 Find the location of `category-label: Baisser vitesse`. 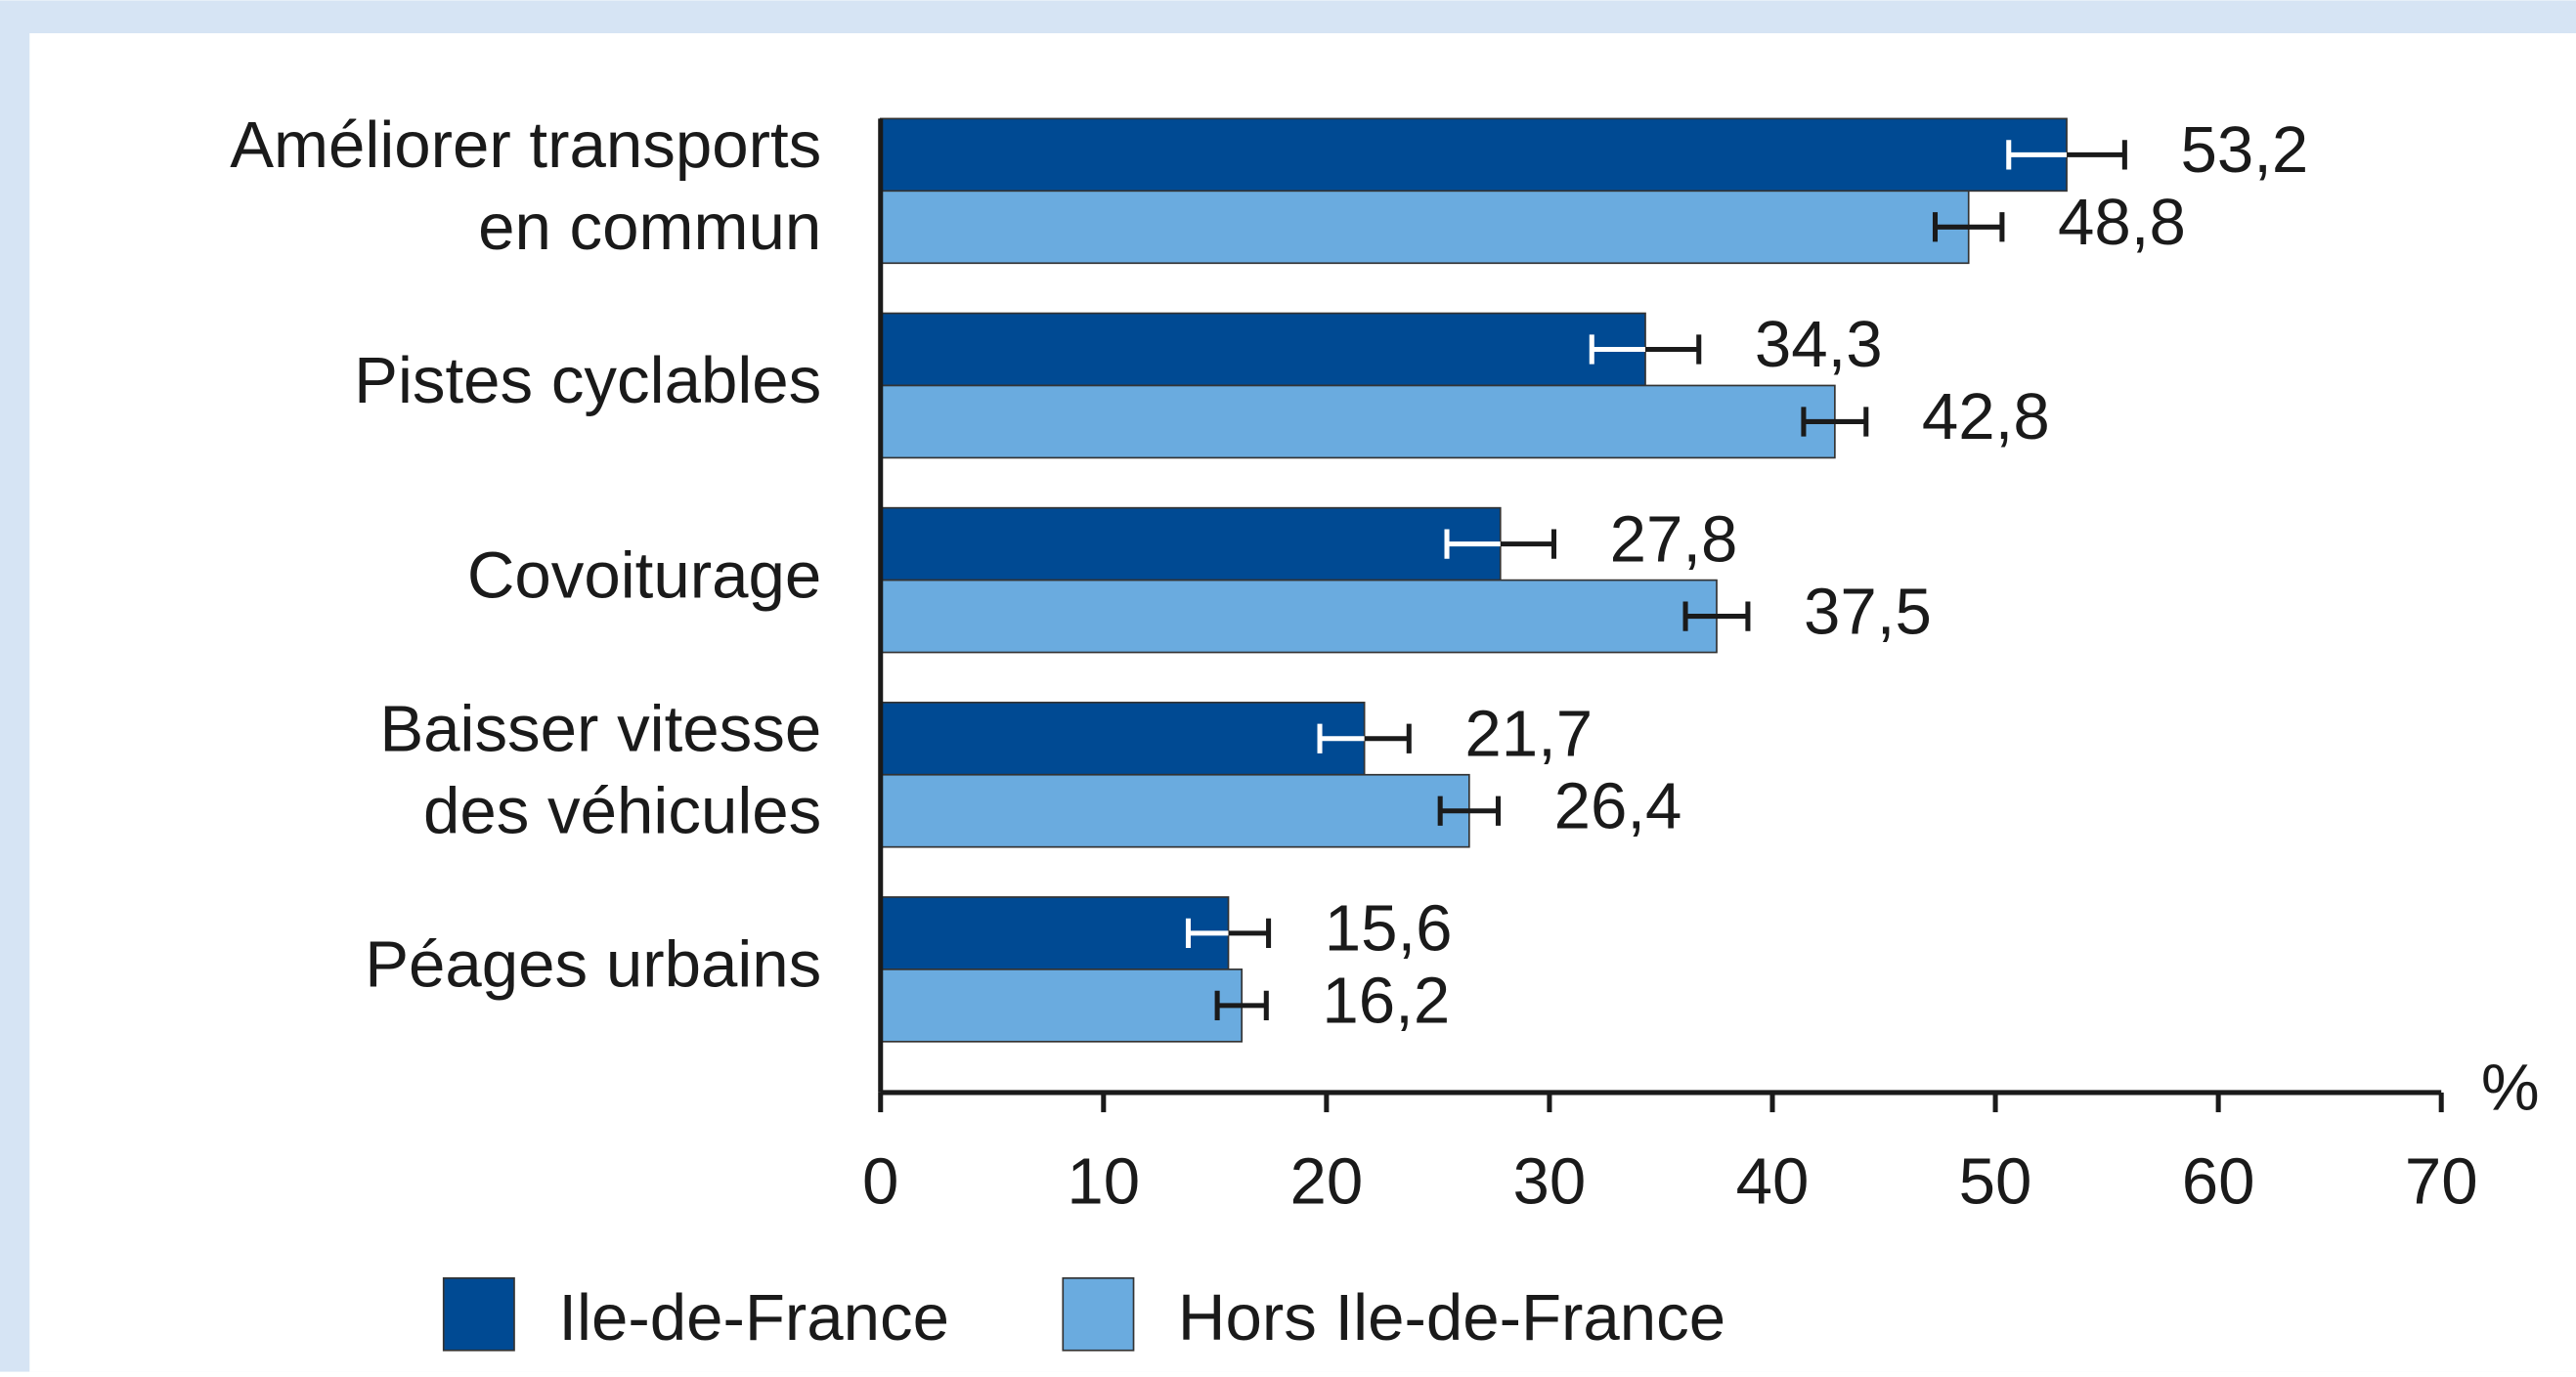

category-label: Baisser vitesse is located at coordinates (600, 729).